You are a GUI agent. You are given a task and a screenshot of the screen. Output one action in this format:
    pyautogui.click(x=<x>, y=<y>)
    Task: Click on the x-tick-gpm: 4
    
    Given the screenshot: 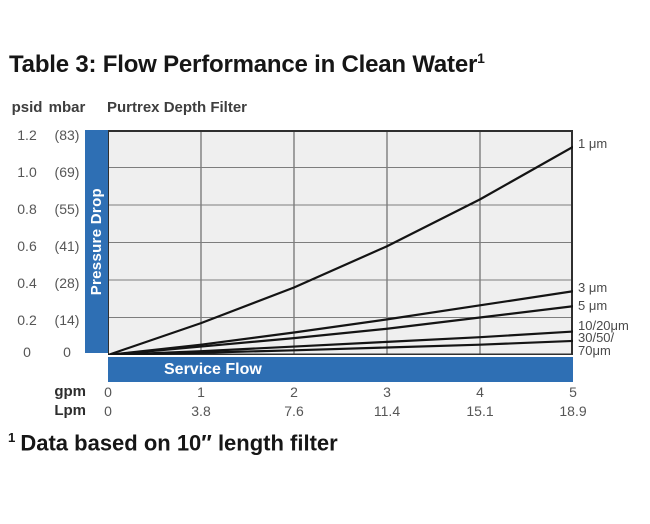 What is the action you would take?
    pyautogui.click(x=480, y=392)
    